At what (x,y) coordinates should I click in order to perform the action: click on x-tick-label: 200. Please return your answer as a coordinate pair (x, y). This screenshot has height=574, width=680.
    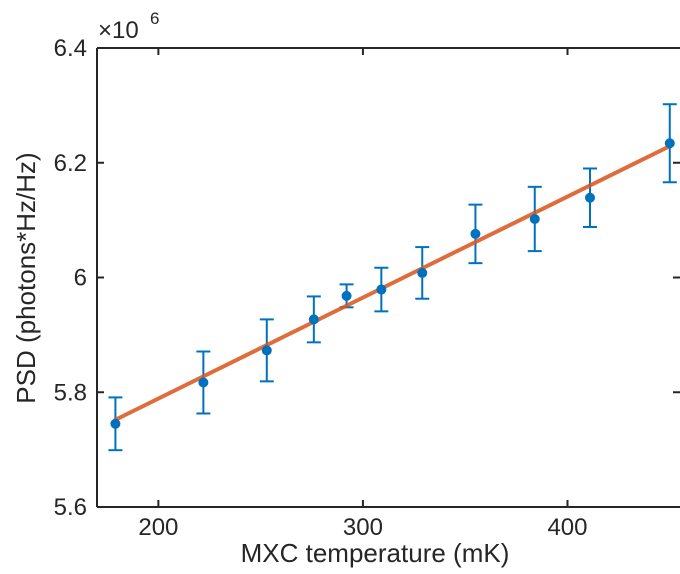
    Looking at the image, I should click on (158, 527).